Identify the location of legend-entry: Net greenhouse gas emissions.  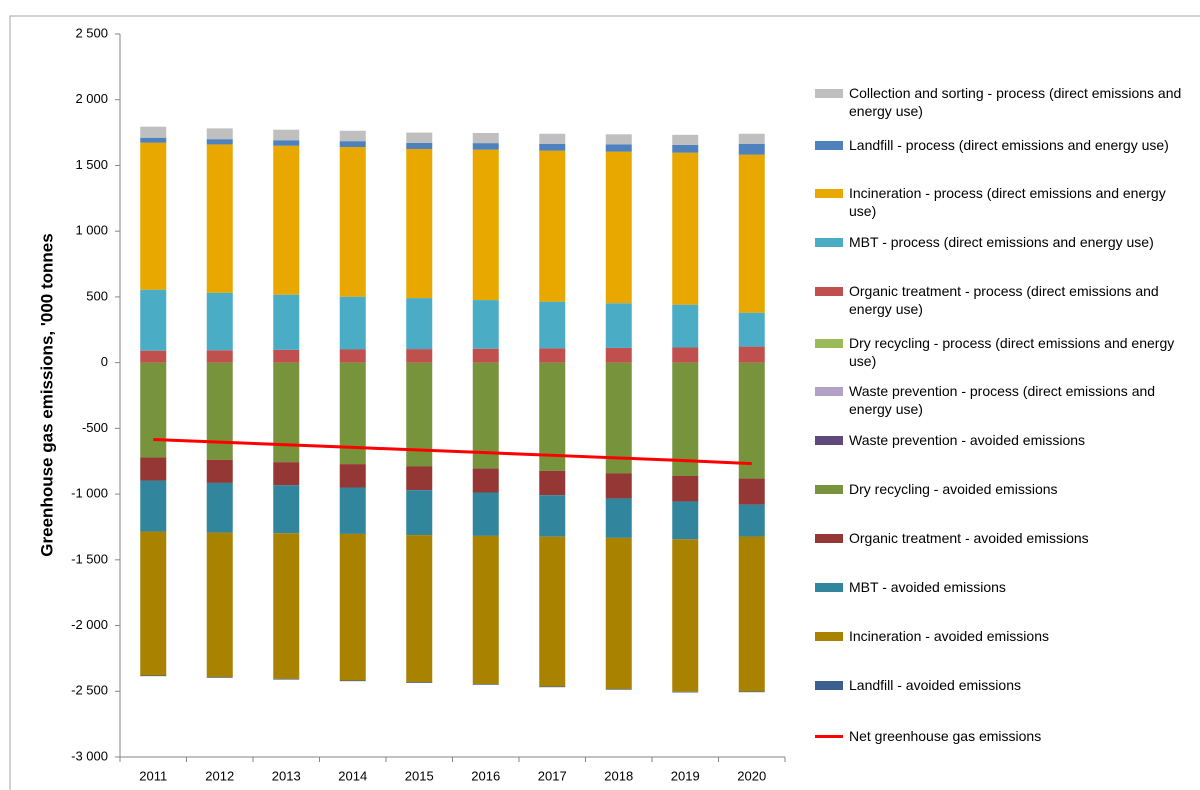
(1005, 736).